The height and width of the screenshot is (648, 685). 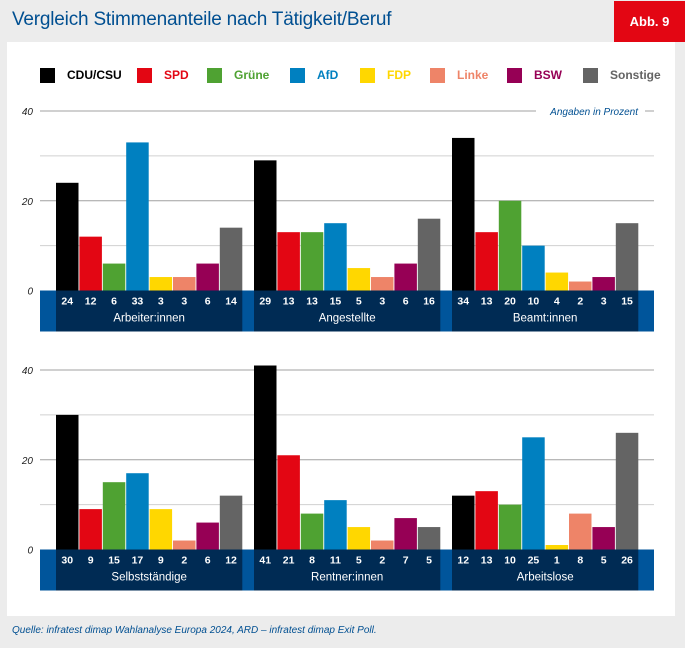 I want to click on category-label: Arbeitslose, so click(x=545, y=578).